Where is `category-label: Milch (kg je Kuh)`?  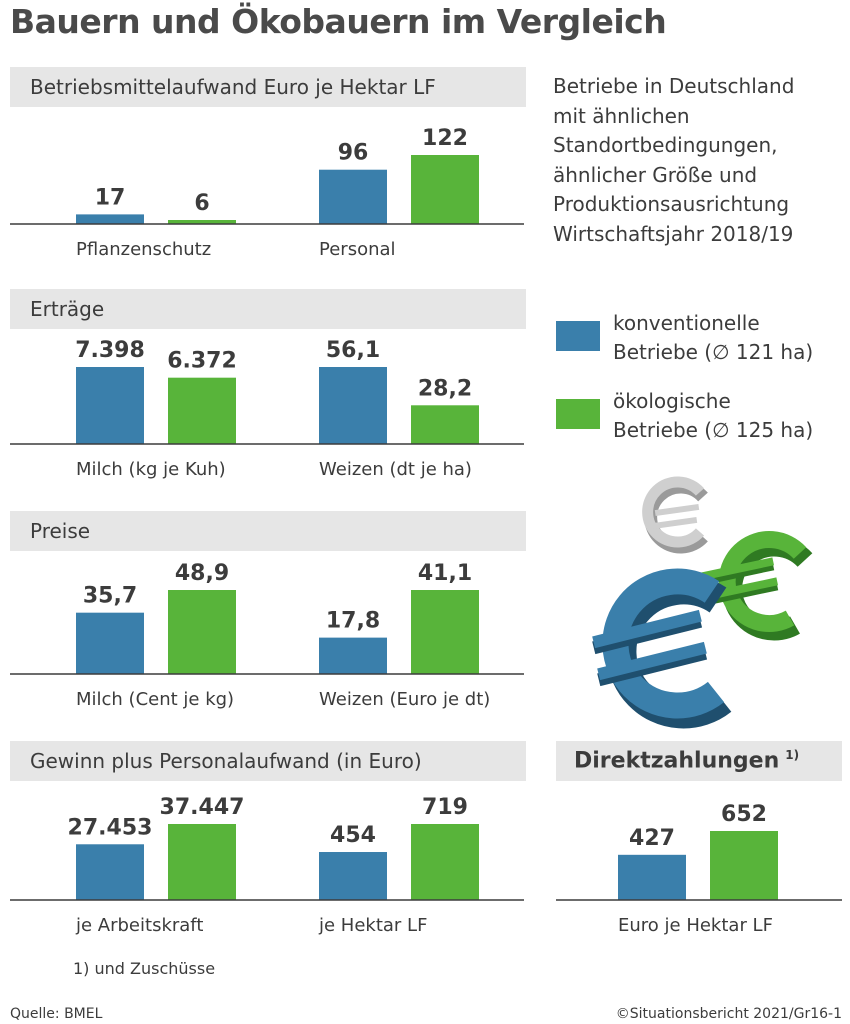 category-label: Milch (kg je Kuh) is located at coordinates (151, 469).